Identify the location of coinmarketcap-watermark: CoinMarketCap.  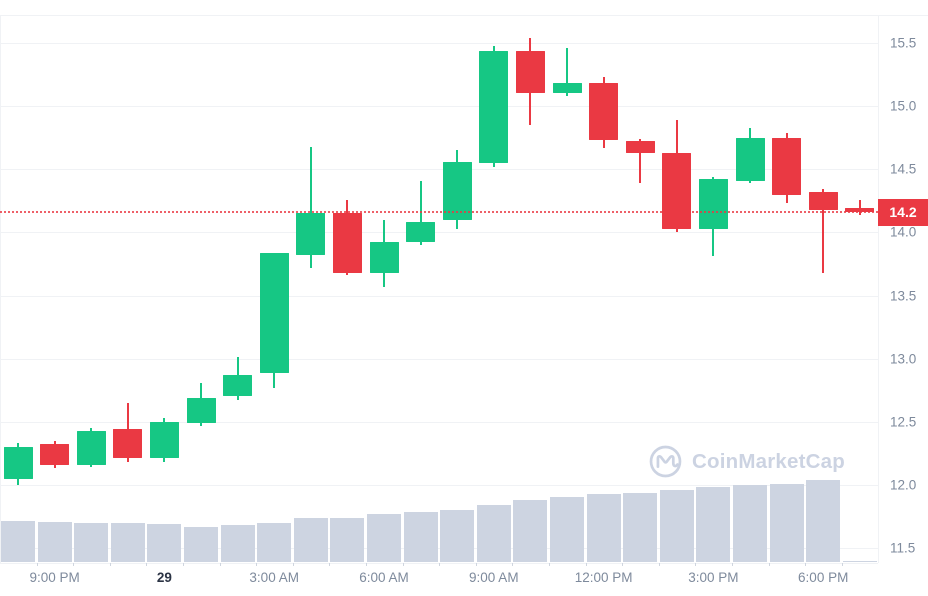
(746, 461).